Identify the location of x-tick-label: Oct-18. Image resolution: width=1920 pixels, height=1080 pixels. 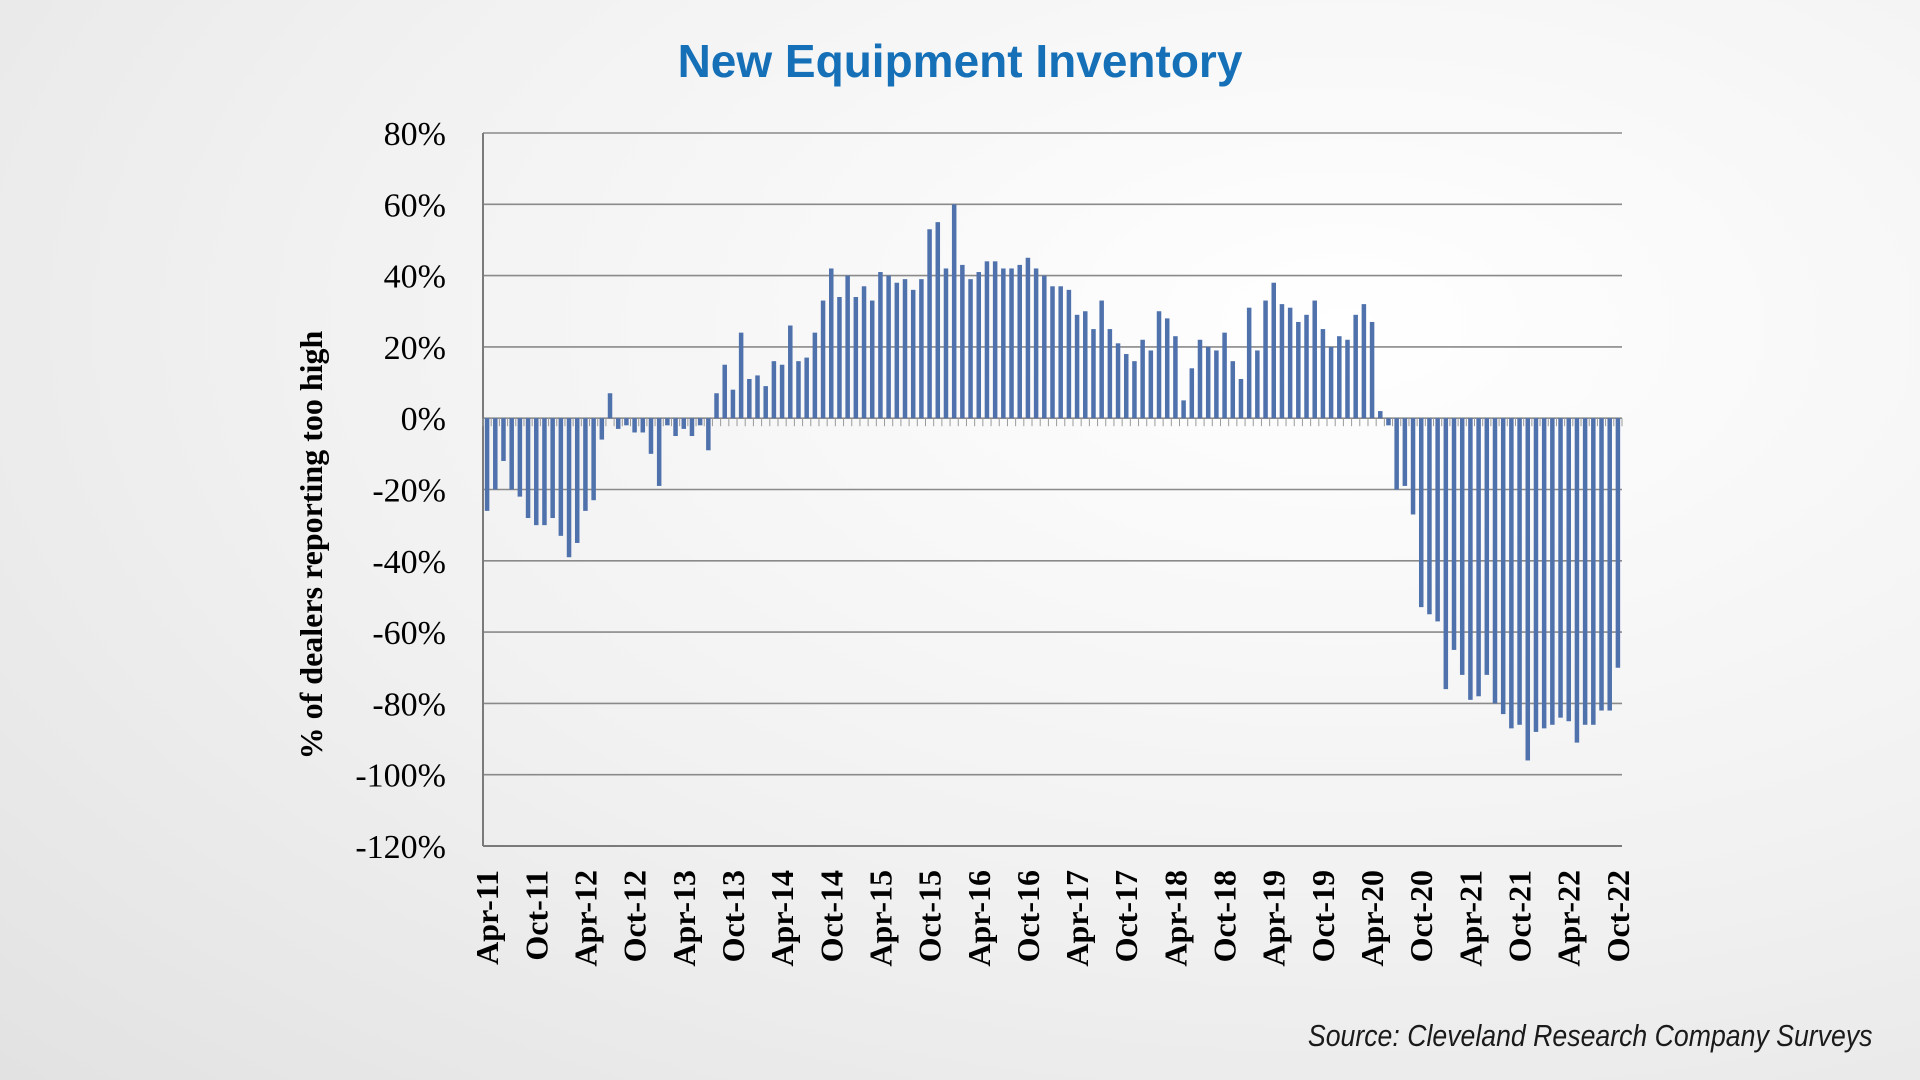
(1225, 916).